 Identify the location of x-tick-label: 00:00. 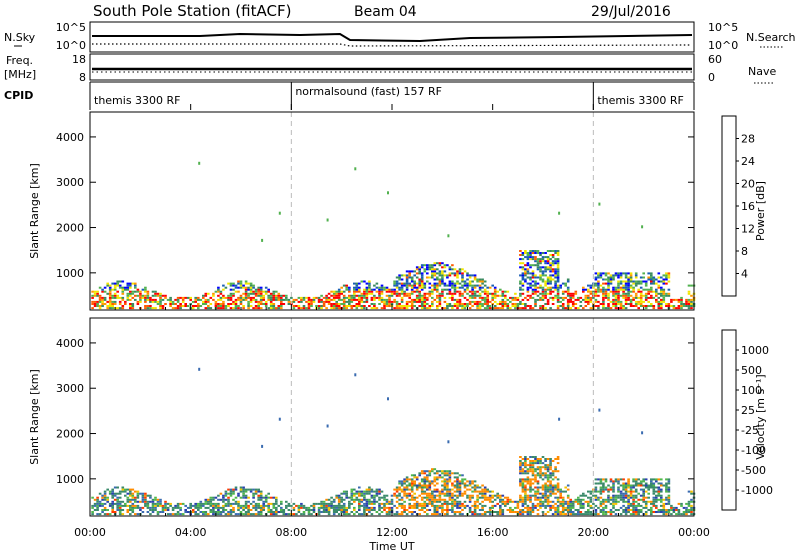
(90, 532).